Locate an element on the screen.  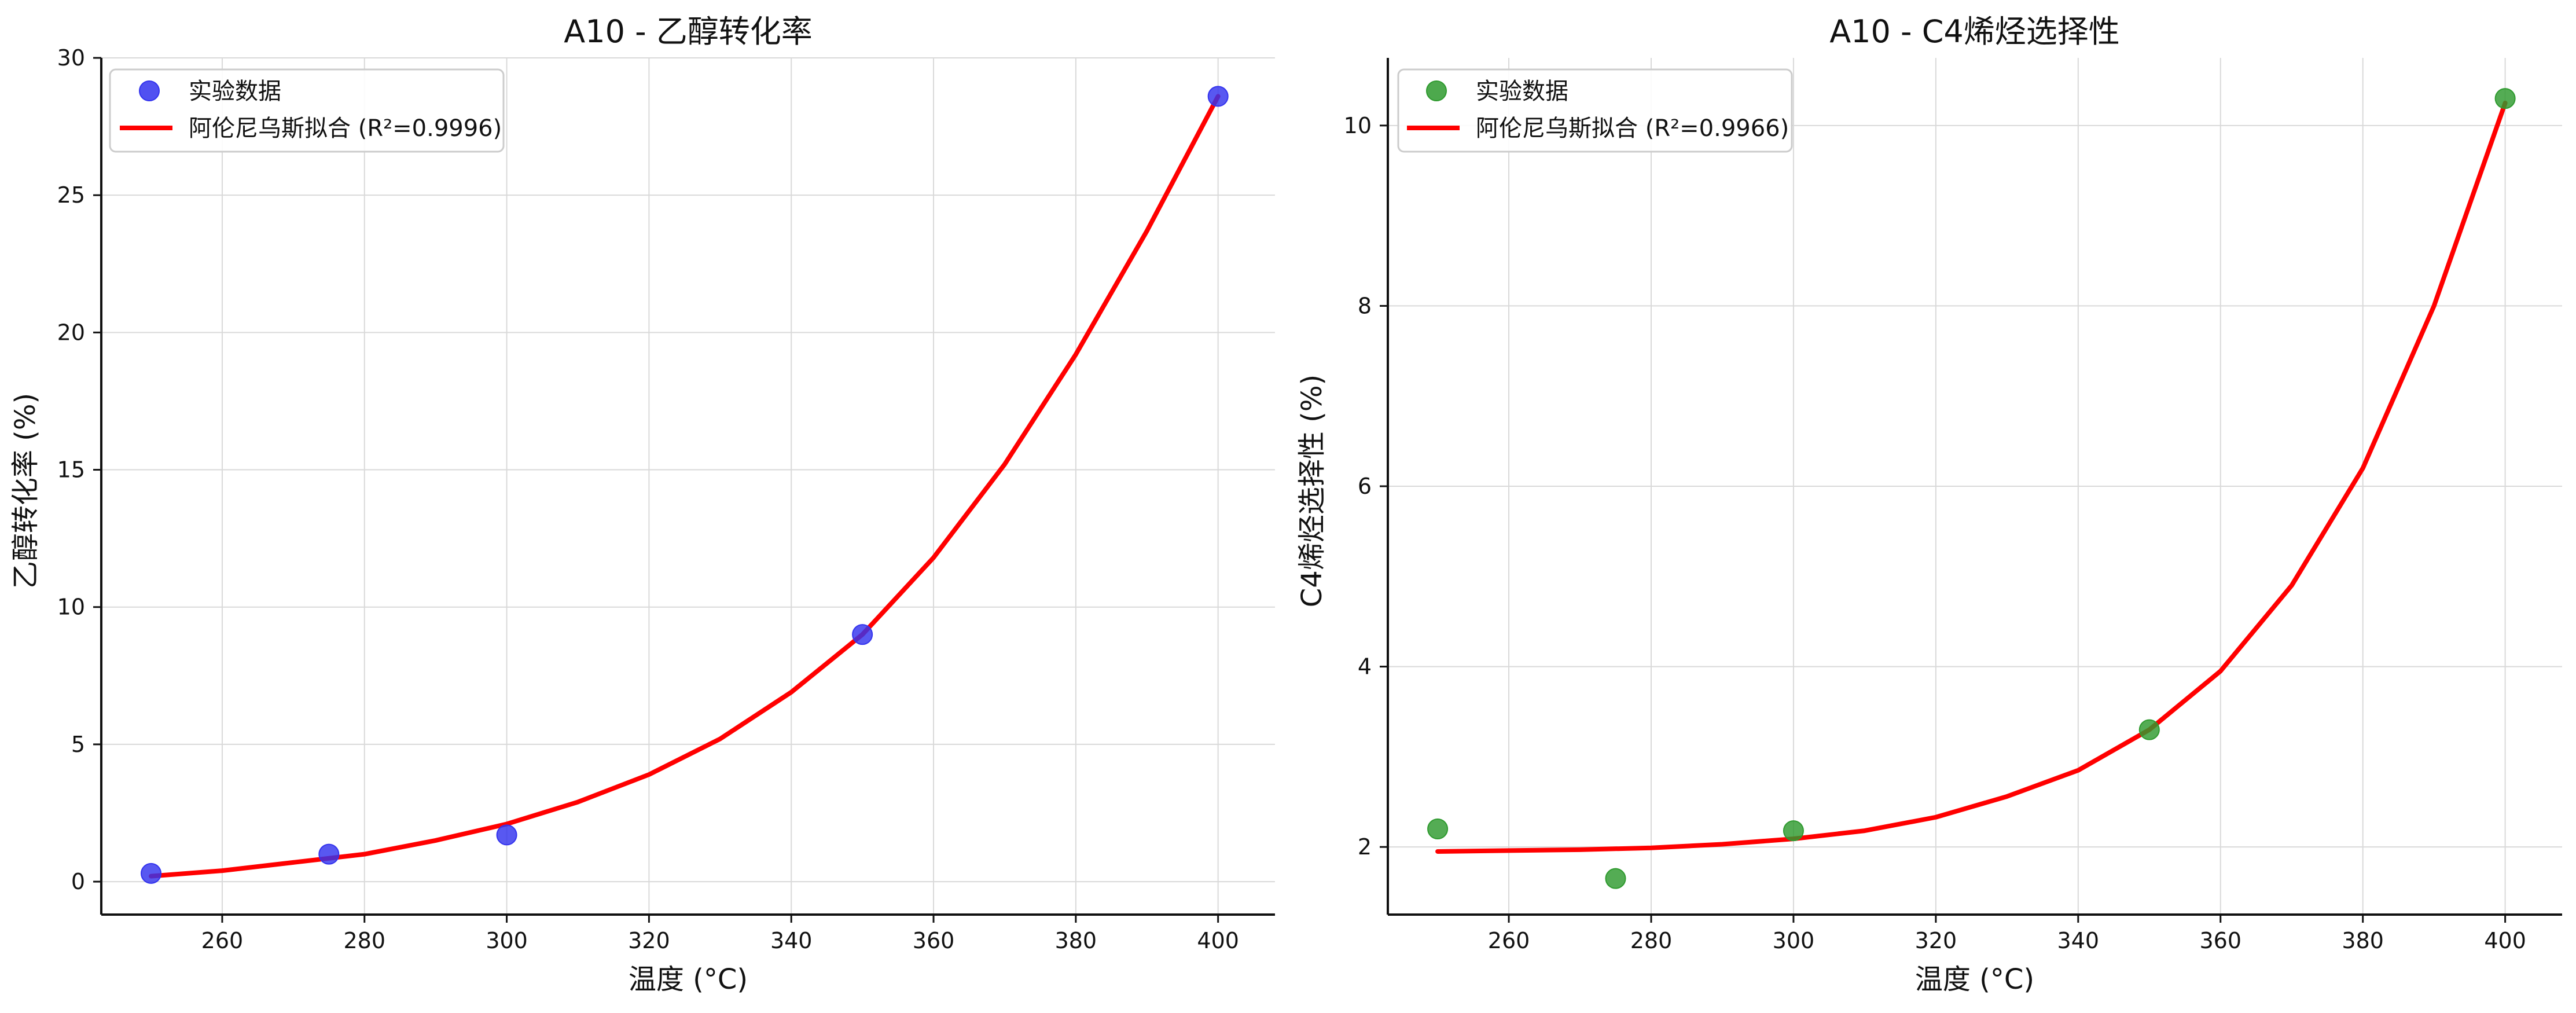
legend-label-arrhenius-fit: 阿伦尼乌斯拟合 (R²=0.9996) is located at coordinates (346, 128).